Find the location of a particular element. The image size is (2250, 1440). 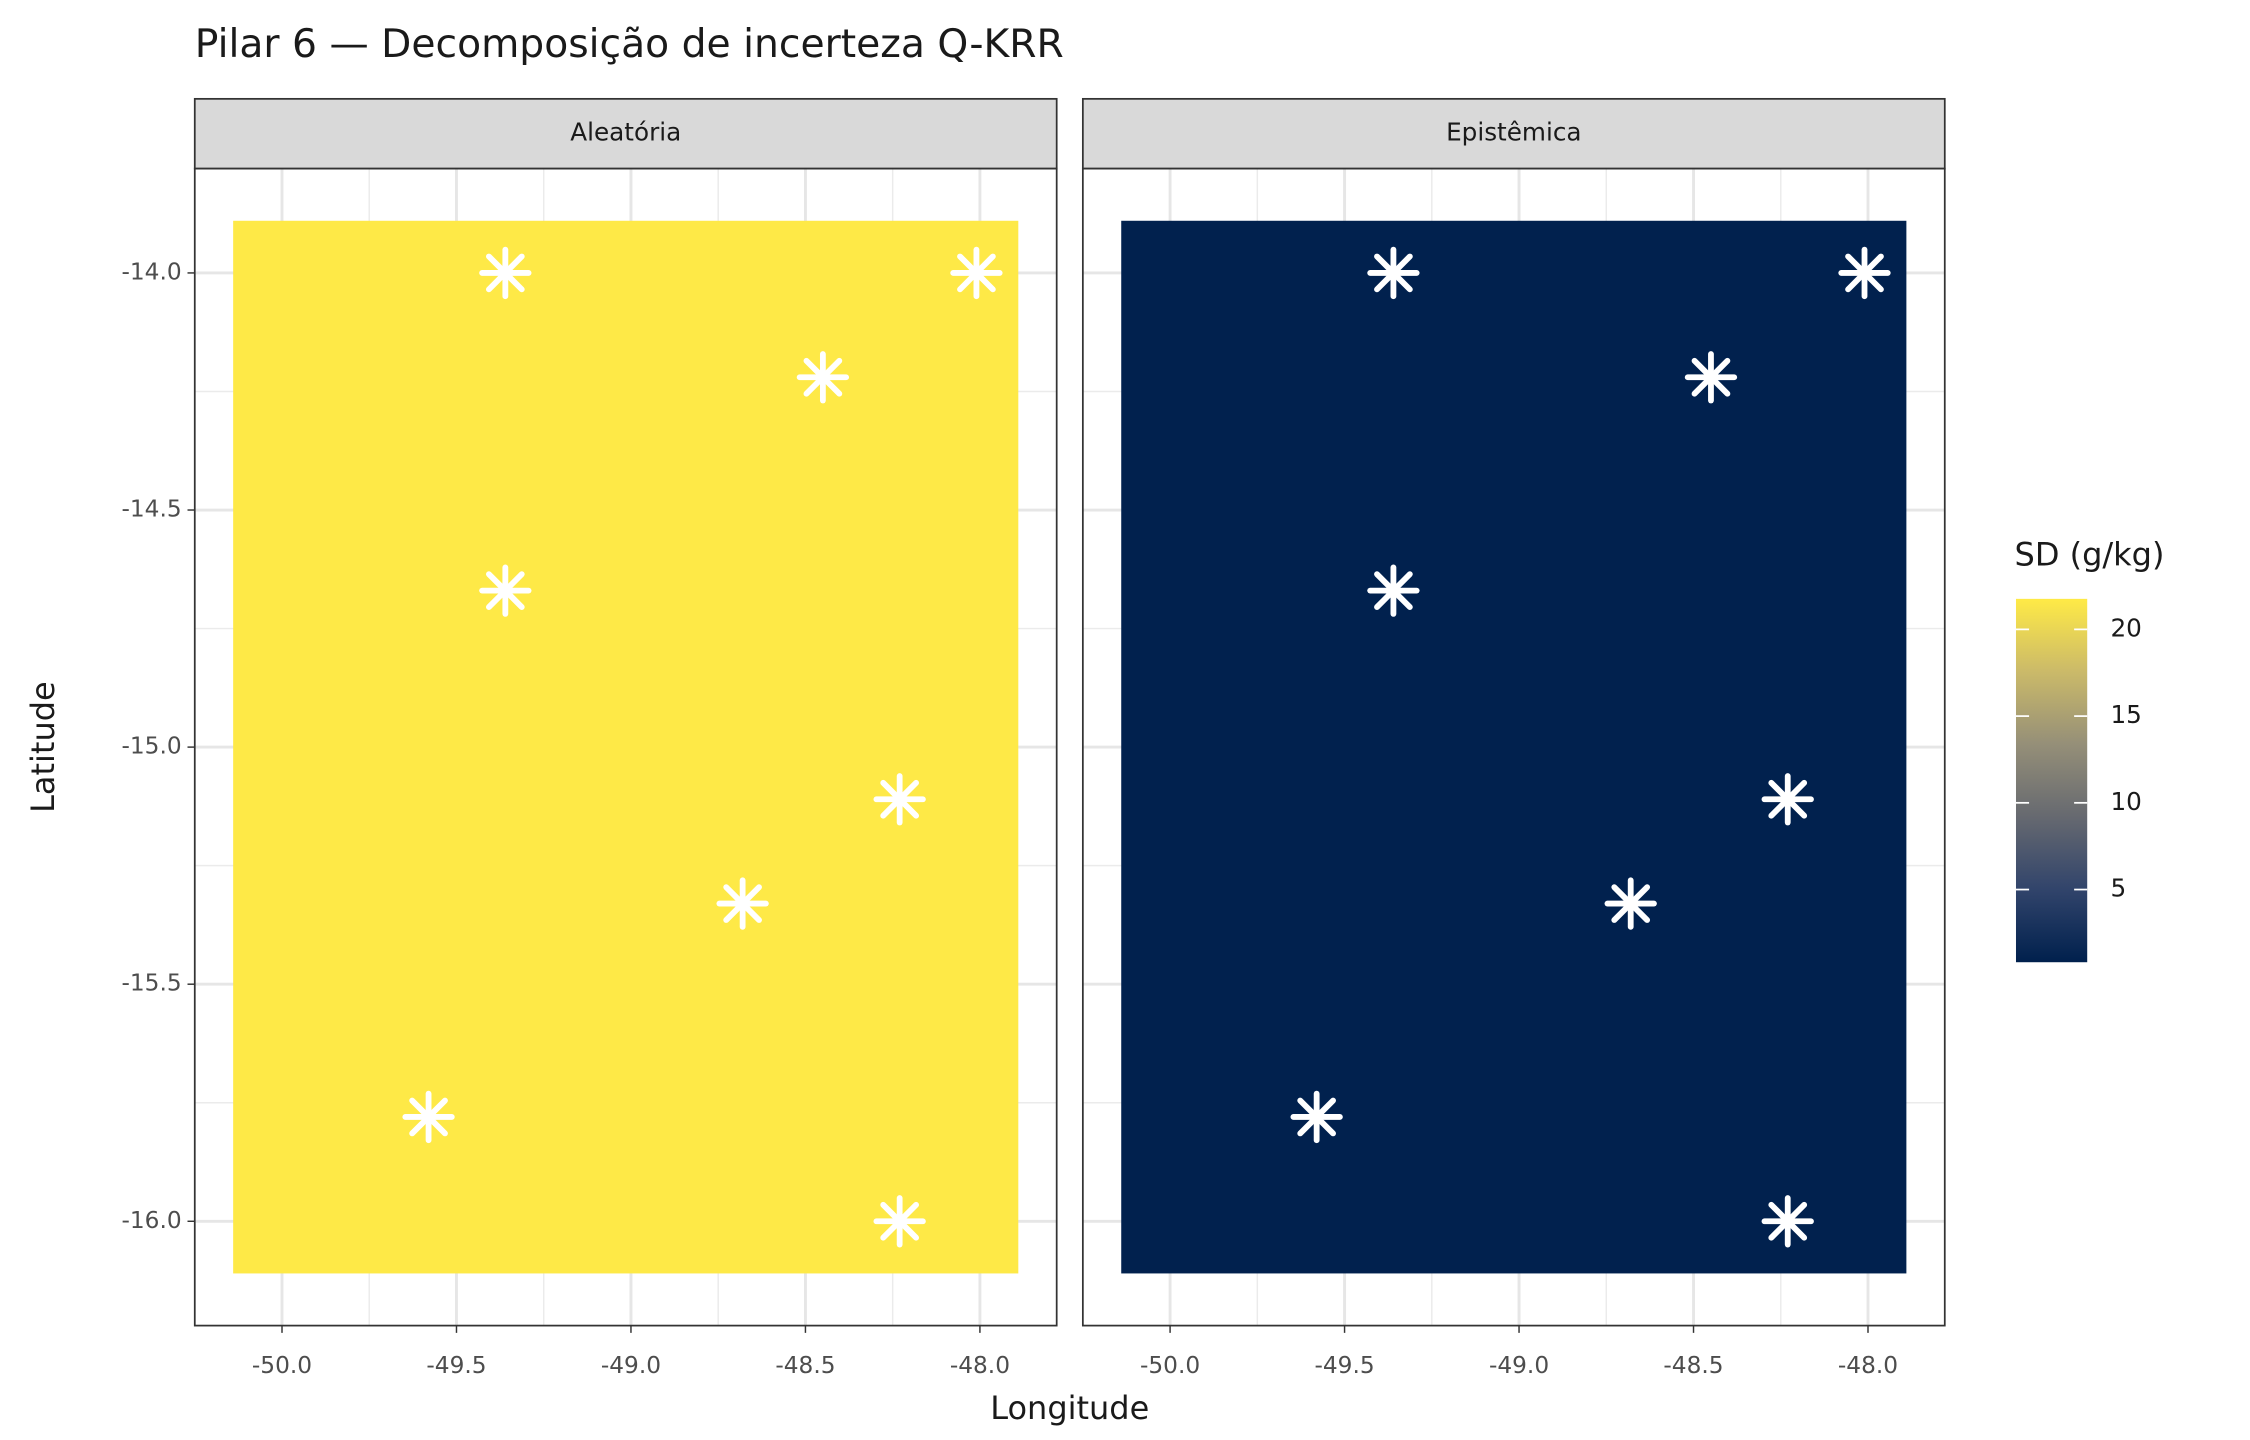

legend-title: SD (g/kg) is located at coordinates (2090, 555).